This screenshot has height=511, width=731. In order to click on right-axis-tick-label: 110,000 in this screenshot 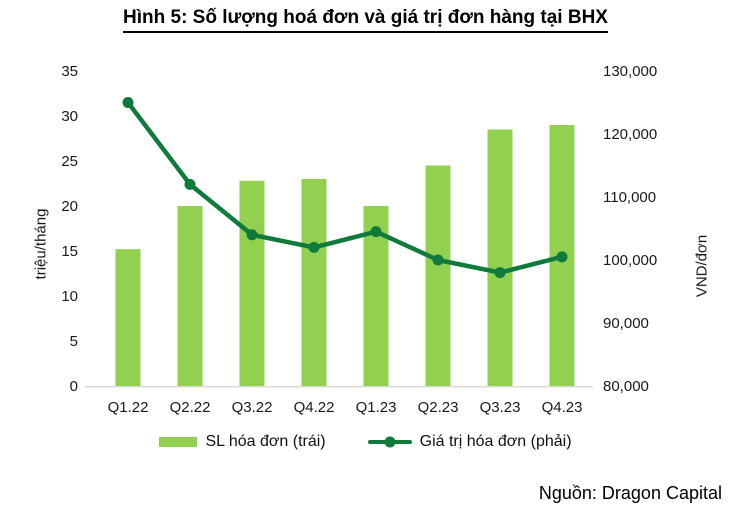, I will do `click(629, 197)`.